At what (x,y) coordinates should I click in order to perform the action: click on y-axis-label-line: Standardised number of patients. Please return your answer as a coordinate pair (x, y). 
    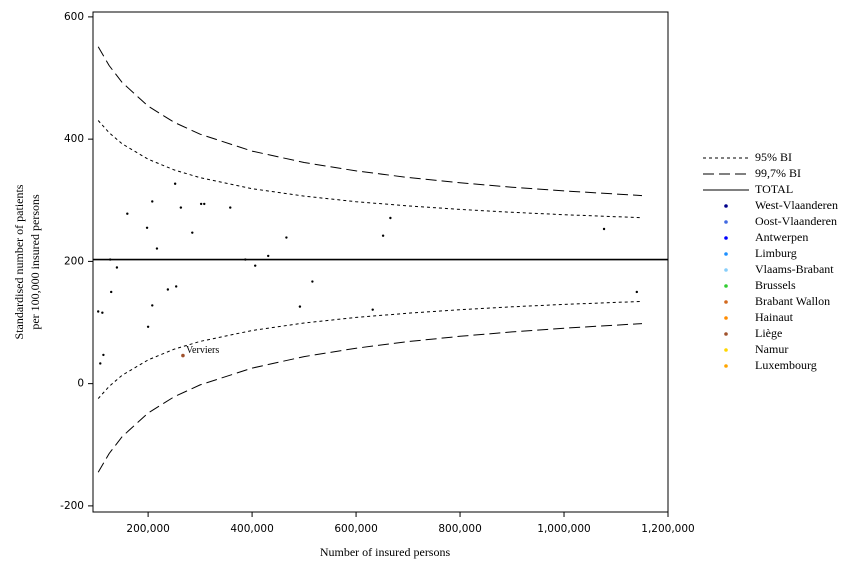
    Looking at the image, I should click on (19, 261).